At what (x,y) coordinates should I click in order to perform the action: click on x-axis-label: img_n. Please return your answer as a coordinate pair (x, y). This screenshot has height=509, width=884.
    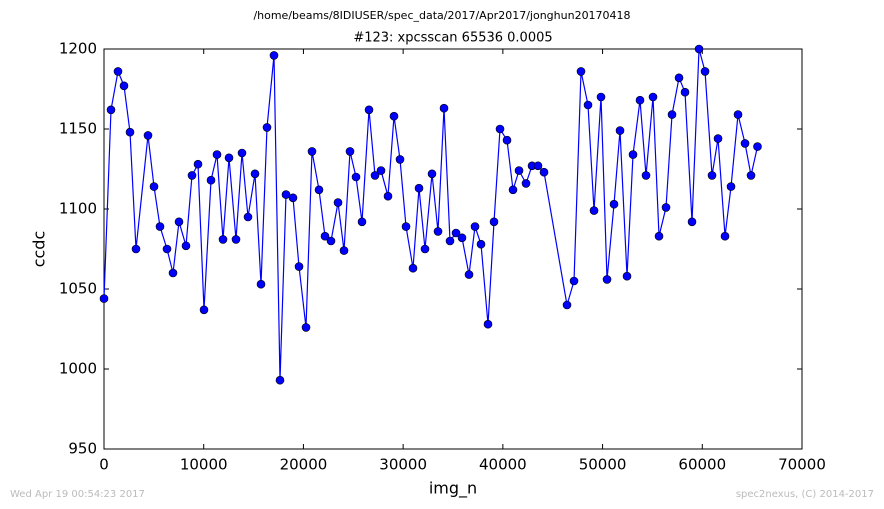
    Looking at the image, I should click on (453, 489).